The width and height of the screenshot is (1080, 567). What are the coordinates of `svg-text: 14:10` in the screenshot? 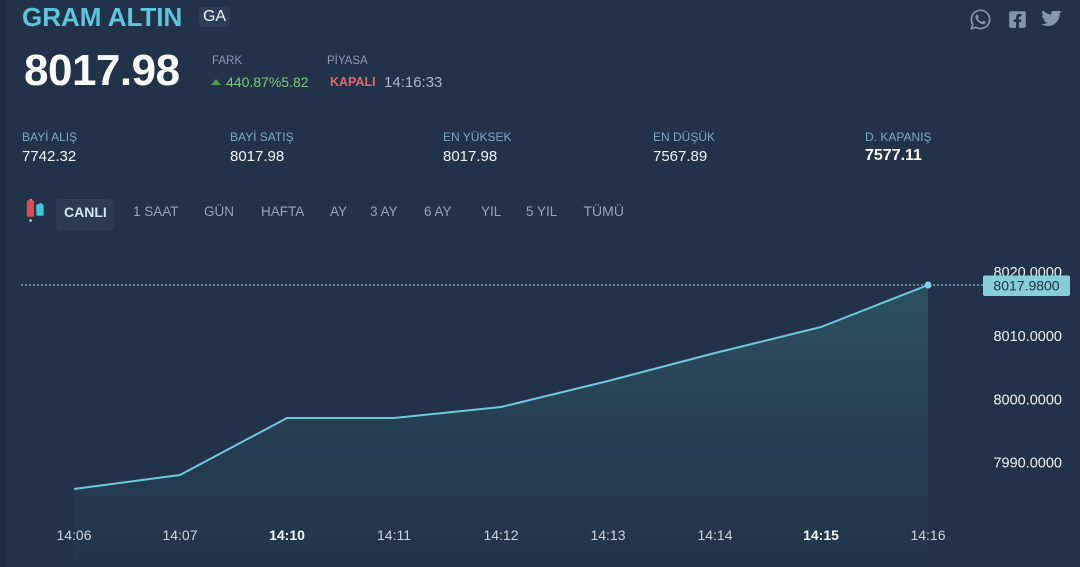 It's located at (287, 535).